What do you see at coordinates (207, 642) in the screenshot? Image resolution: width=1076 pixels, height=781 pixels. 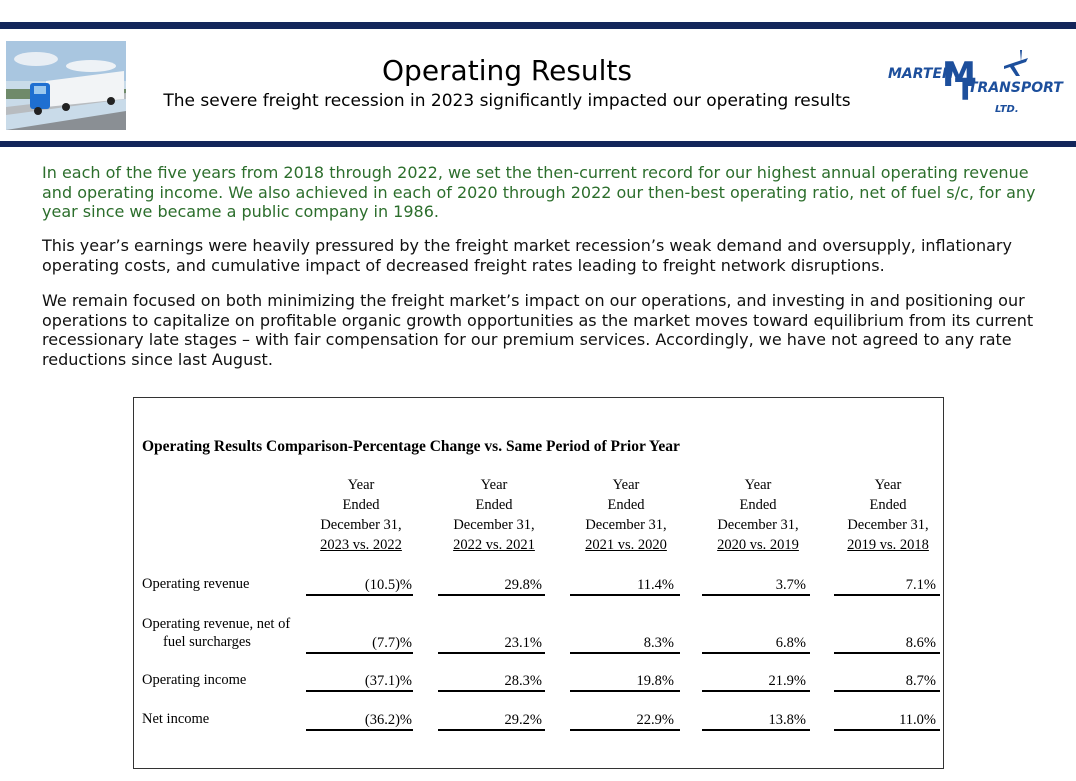 I see `row-label: fuel surcharges` at bounding box center [207, 642].